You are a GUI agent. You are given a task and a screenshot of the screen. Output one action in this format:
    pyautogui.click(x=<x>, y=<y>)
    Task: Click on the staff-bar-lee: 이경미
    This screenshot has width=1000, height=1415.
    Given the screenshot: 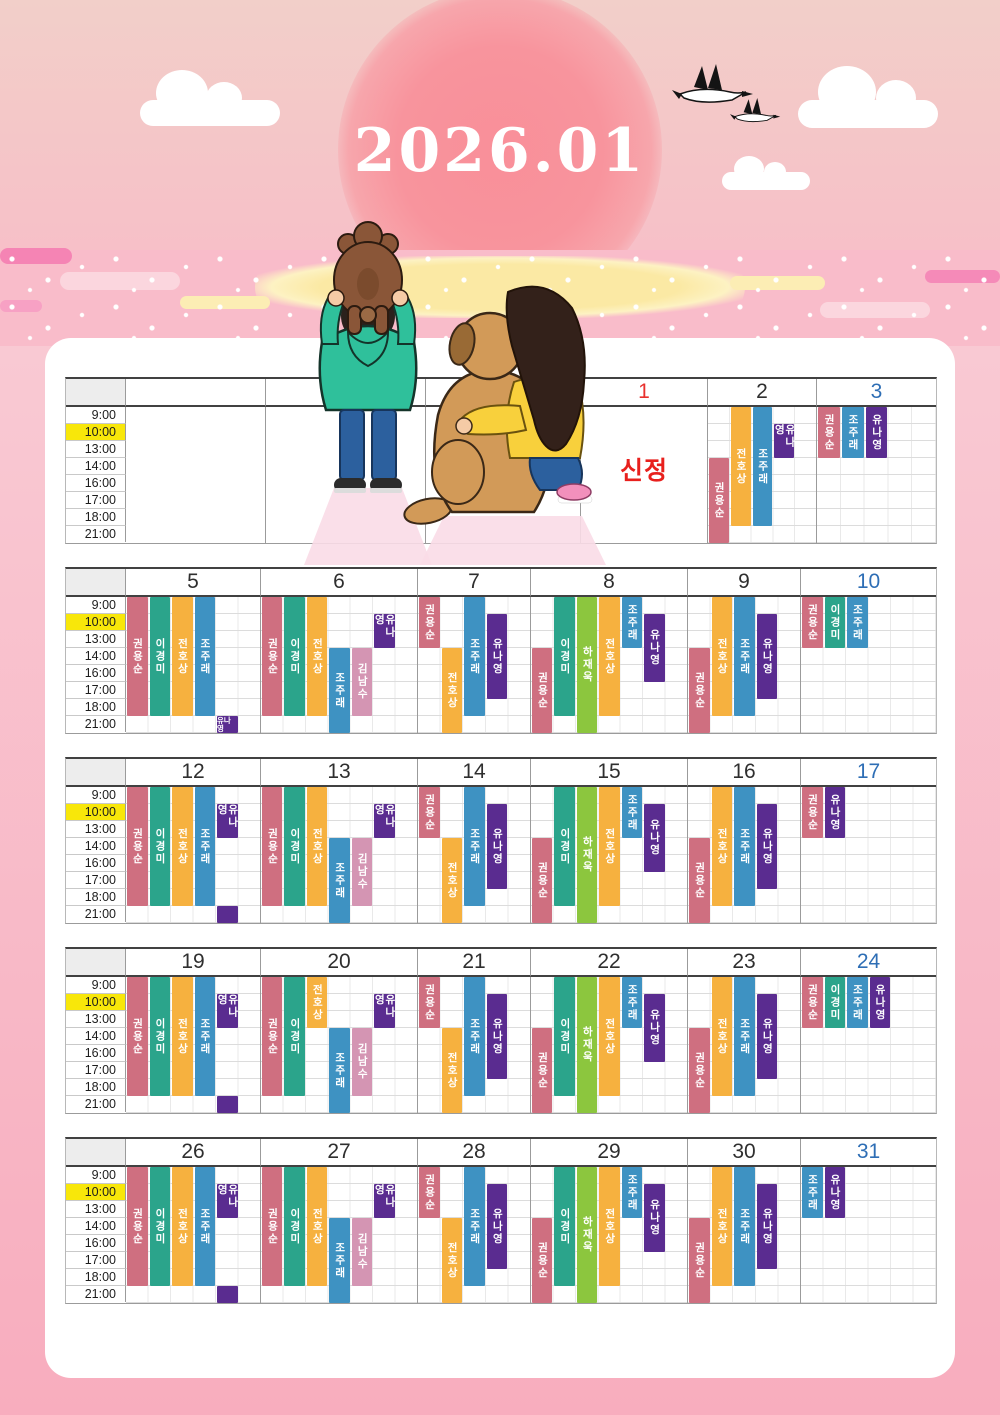 What is the action you would take?
    pyautogui.click(x=159, y=656)
    